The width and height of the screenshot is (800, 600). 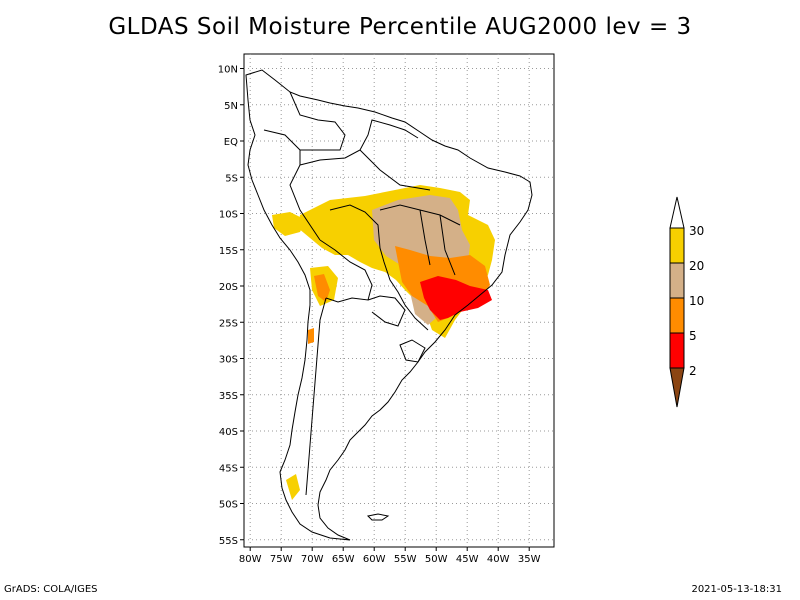 What do you see at coordinates (281, 559) in the screenshot?
I see `lon-tick-label: 75W` at bounding box center [281, 559].